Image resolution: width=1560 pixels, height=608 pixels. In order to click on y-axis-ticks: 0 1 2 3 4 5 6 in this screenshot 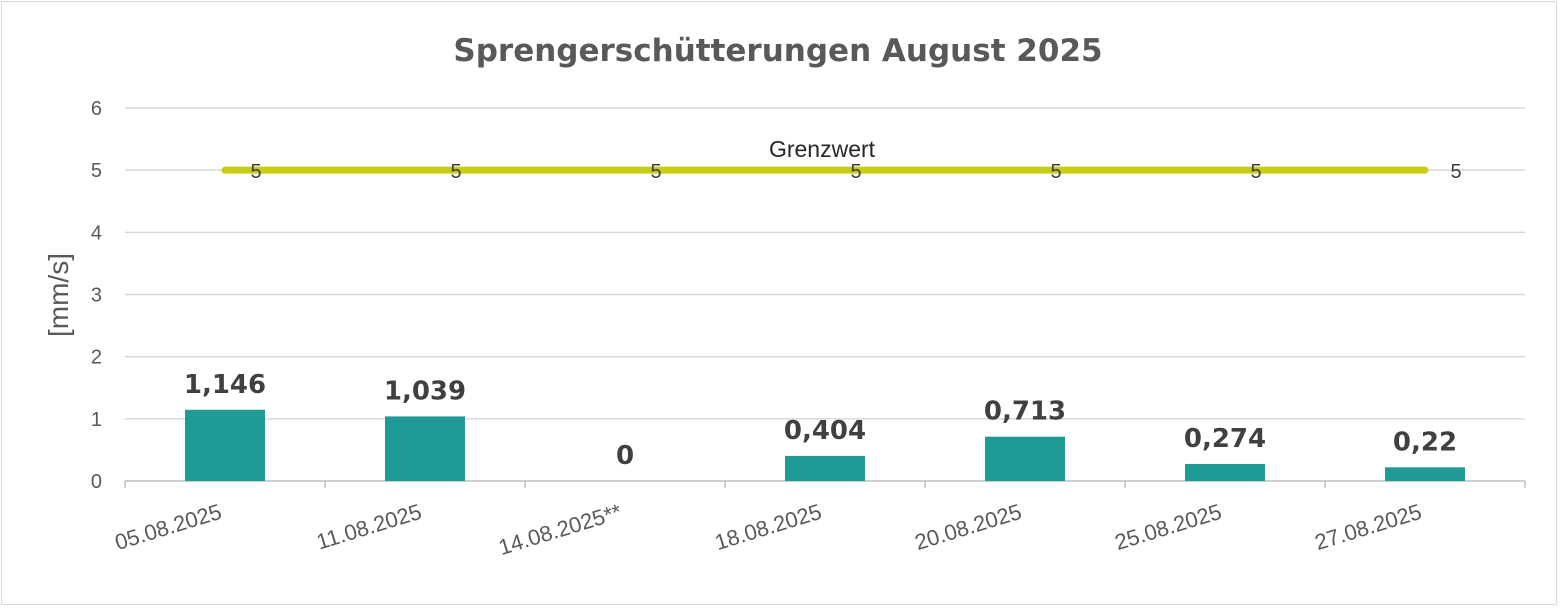, I will do `click(96, 295)`.